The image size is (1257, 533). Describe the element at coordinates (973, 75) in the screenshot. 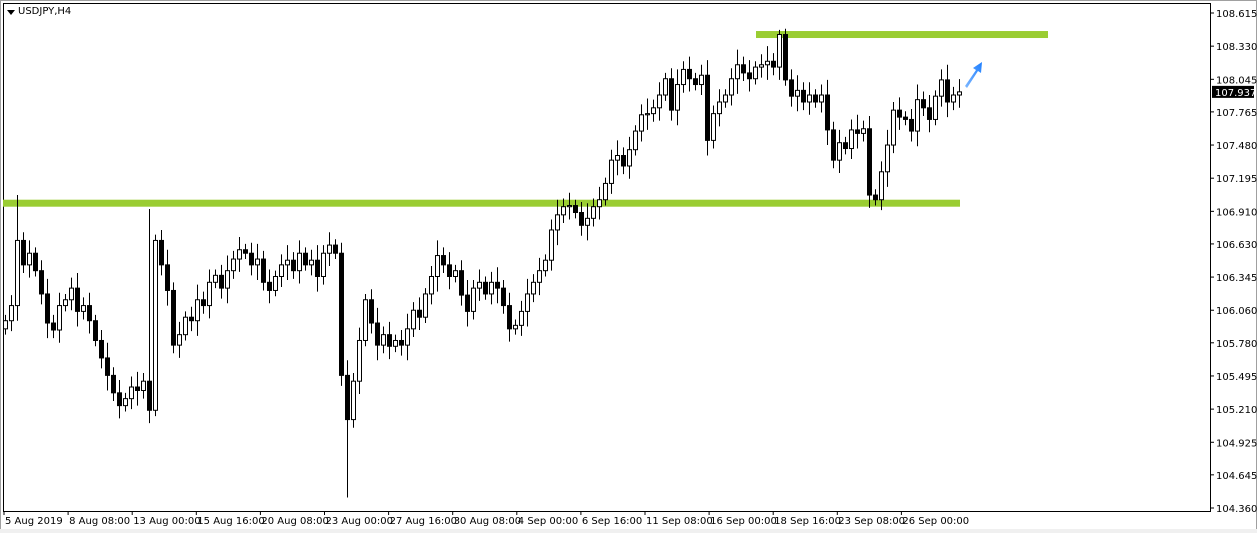

I see `up-arrow-icon` at that location.